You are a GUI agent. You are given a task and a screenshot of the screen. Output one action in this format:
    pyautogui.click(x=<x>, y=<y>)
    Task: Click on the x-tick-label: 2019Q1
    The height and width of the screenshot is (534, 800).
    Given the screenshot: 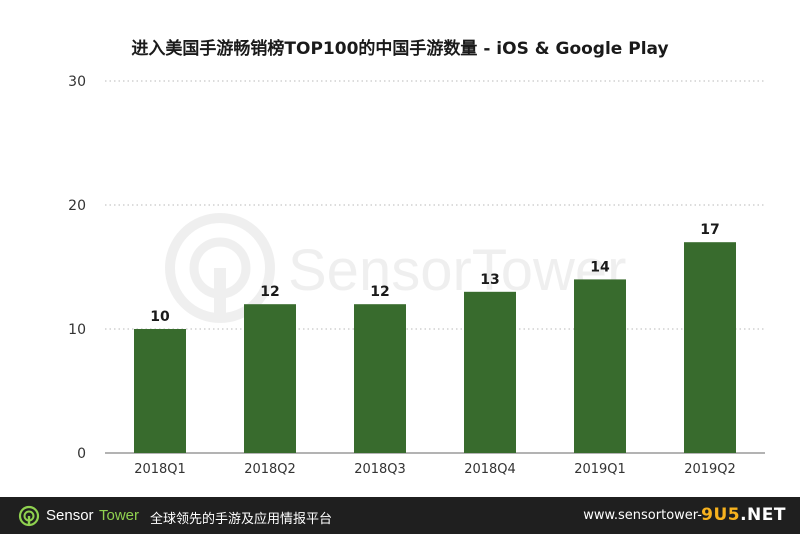 What is the action you would take?
    pyautogui.click(x=600, y=469)
    